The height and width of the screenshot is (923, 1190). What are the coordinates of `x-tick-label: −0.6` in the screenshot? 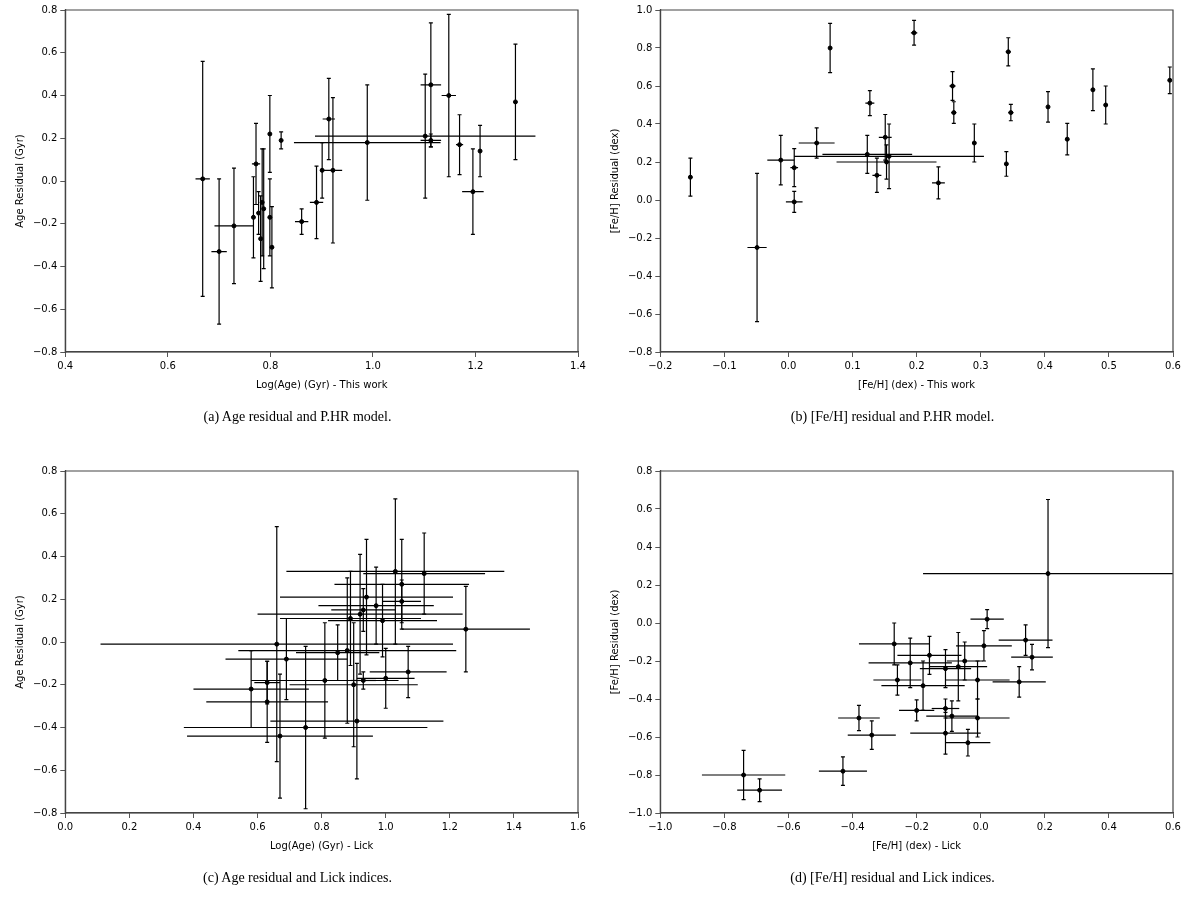 It's located at (788, 826).